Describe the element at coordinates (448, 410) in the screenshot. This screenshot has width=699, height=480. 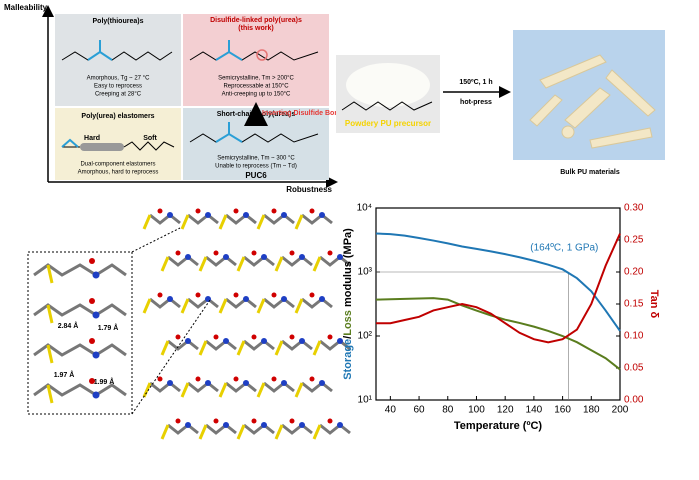
I see `x-tick-label: 80` at that location.